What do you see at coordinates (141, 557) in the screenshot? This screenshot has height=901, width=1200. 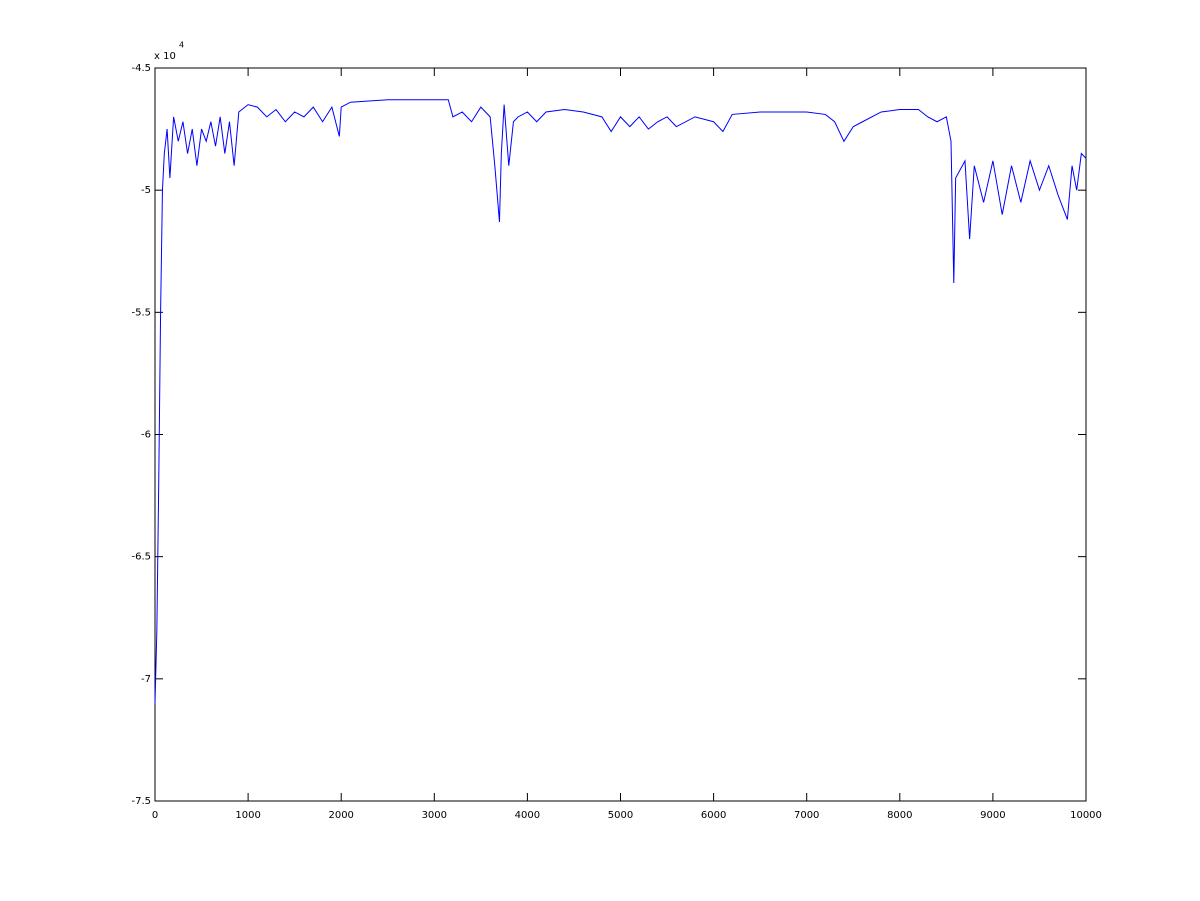 I see `y-tick-label: -6.5` at bounding box center [141, 557].